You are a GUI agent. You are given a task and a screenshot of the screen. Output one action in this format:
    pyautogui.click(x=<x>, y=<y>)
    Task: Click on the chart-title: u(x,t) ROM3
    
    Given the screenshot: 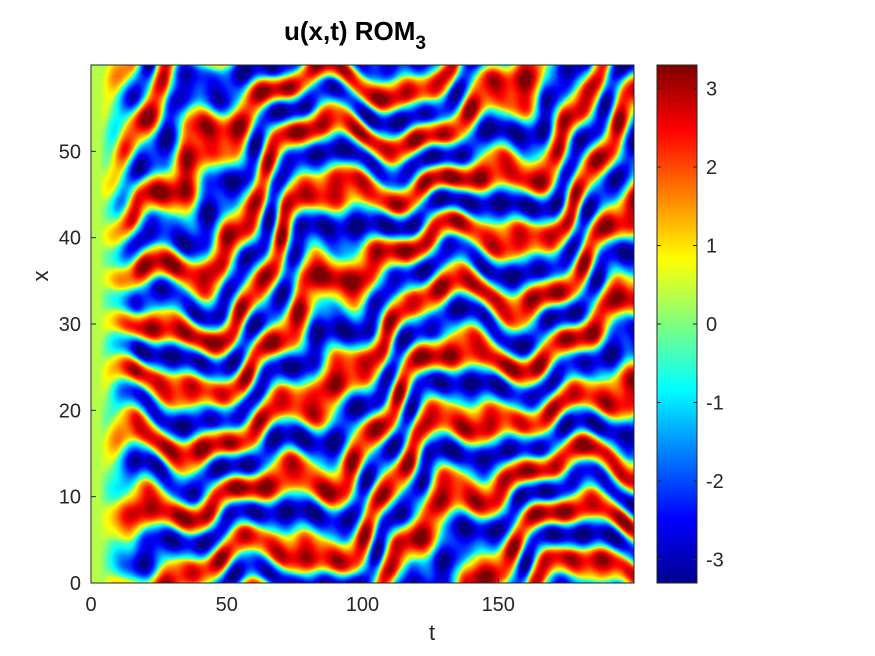 What is the action you would take?
    pyautogui.click(x=355, y=35)
    